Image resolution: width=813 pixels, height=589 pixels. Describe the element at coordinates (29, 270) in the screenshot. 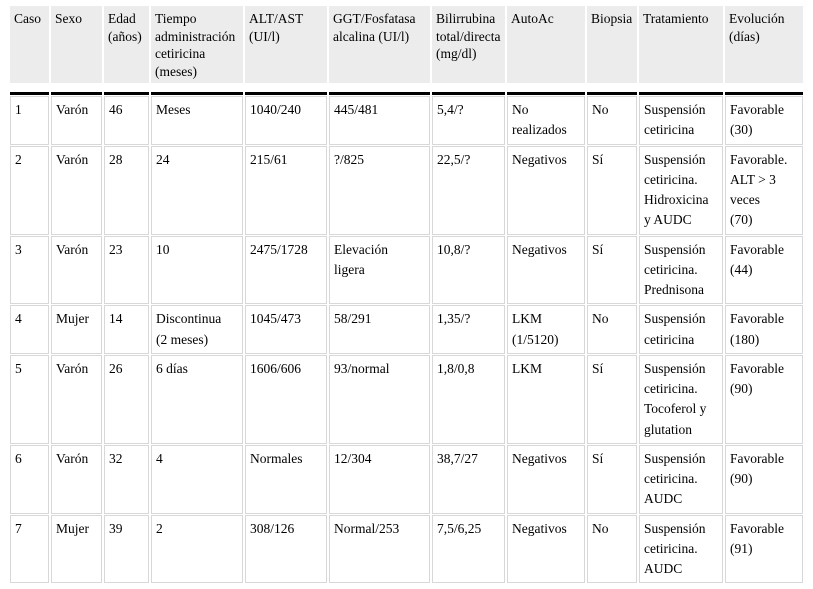

I see `cell-caso: 3` at that location.